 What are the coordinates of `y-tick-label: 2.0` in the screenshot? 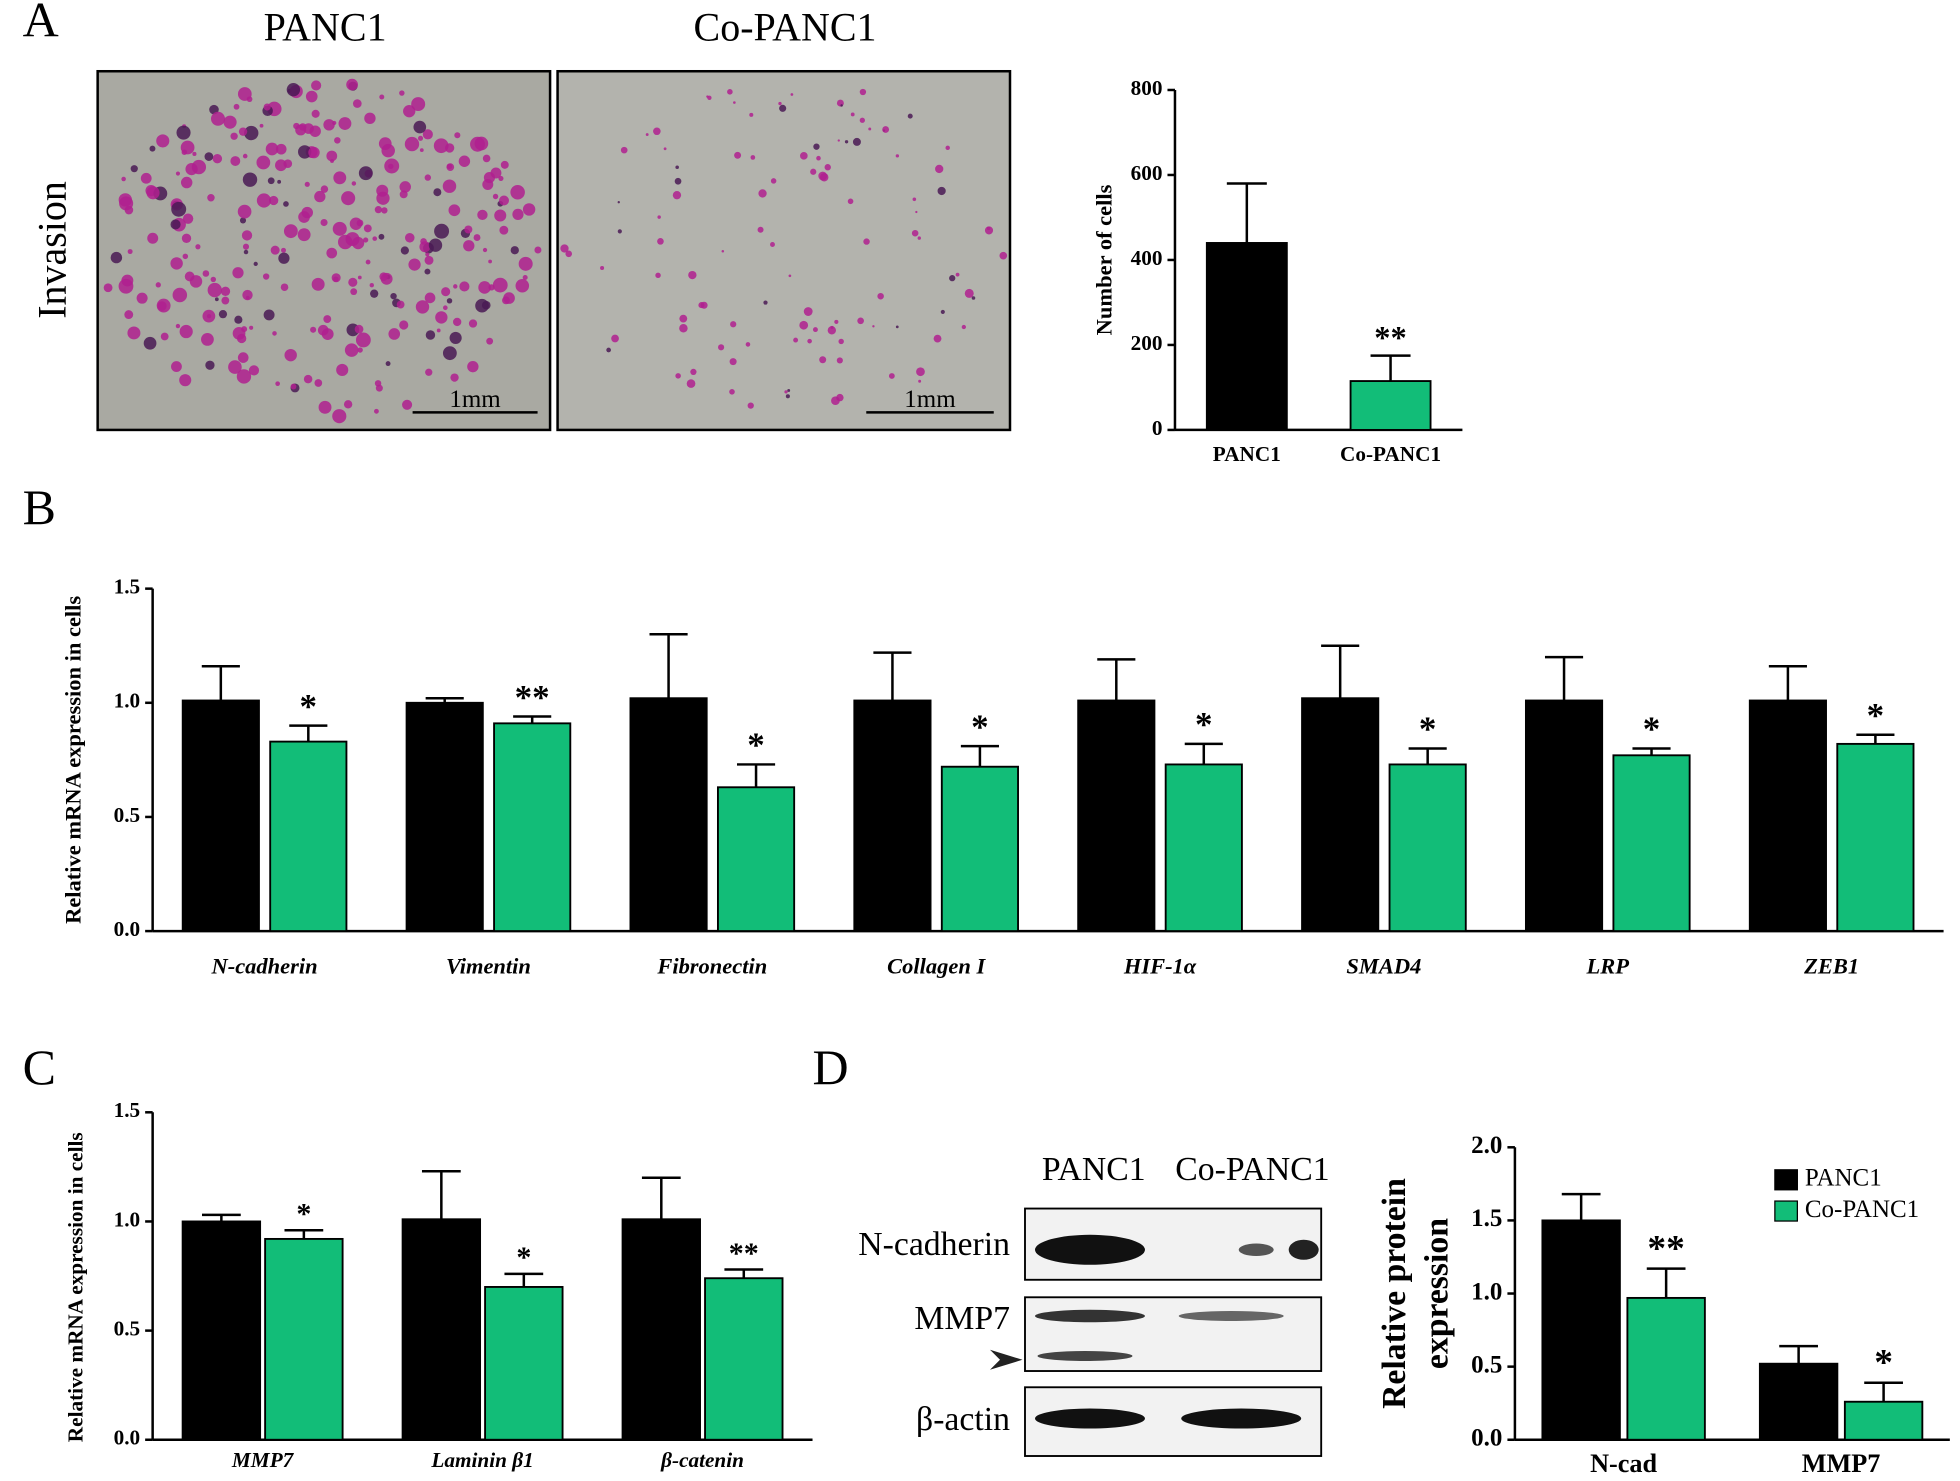 It's located at (1486, 1145).